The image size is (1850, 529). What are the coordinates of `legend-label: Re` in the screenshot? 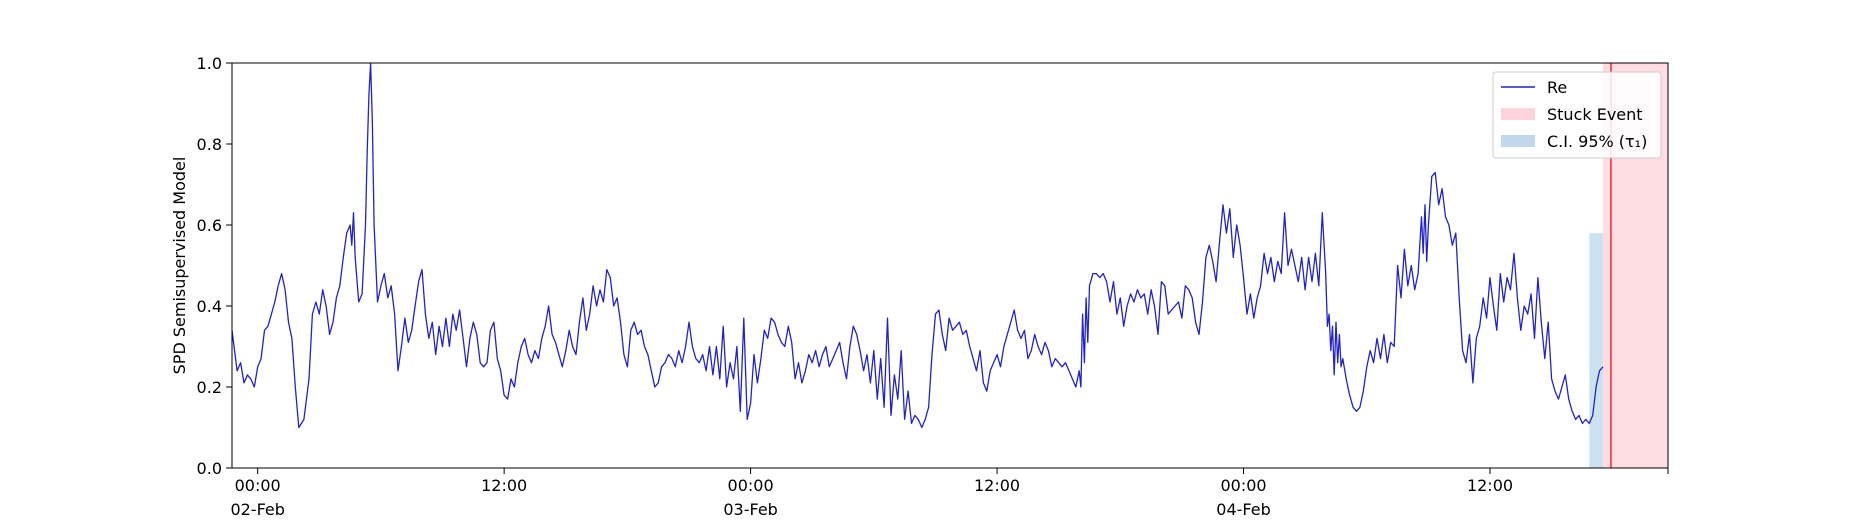 It's located at (1557, 87).